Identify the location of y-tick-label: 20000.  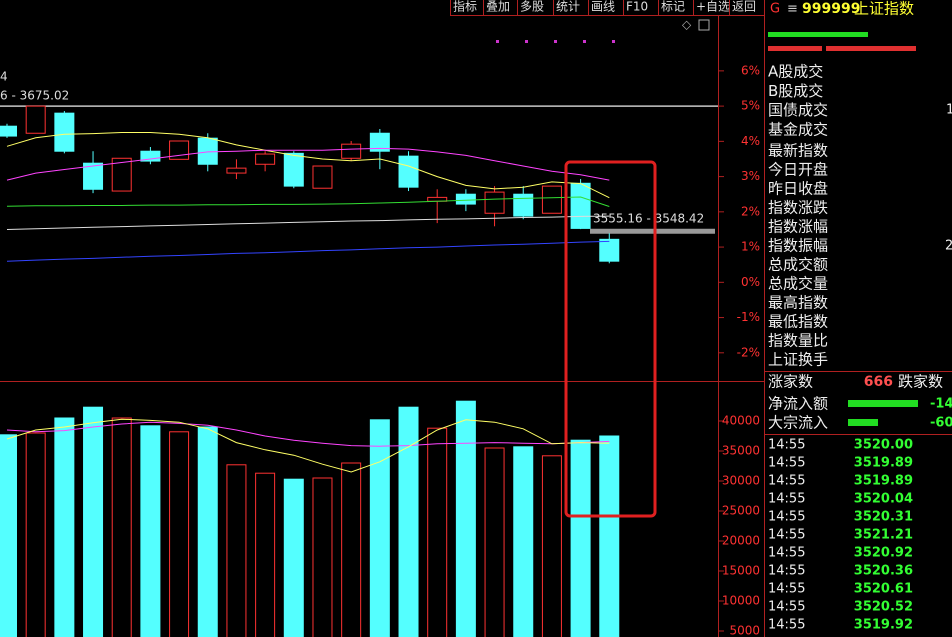
(741, 541).